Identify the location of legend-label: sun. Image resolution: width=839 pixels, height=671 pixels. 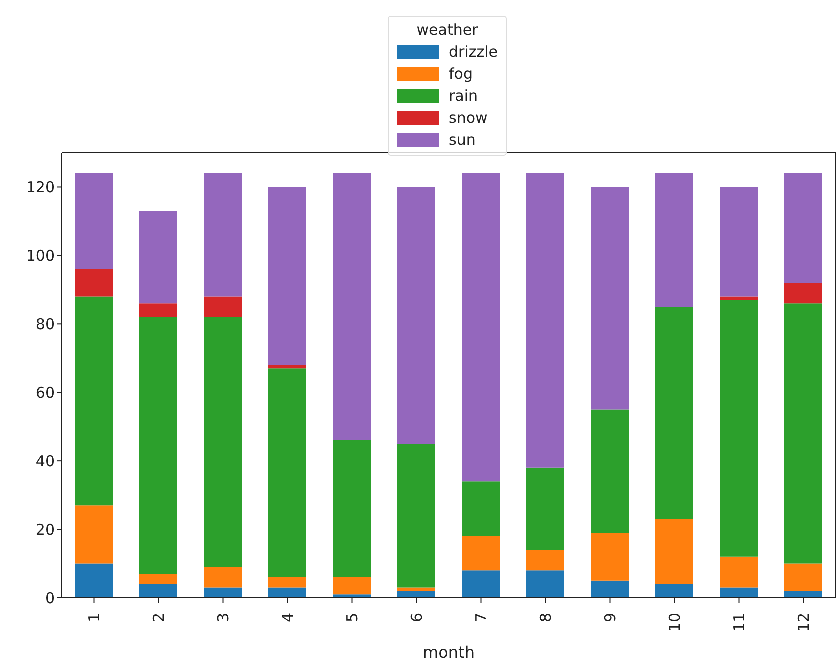
(462, 140).